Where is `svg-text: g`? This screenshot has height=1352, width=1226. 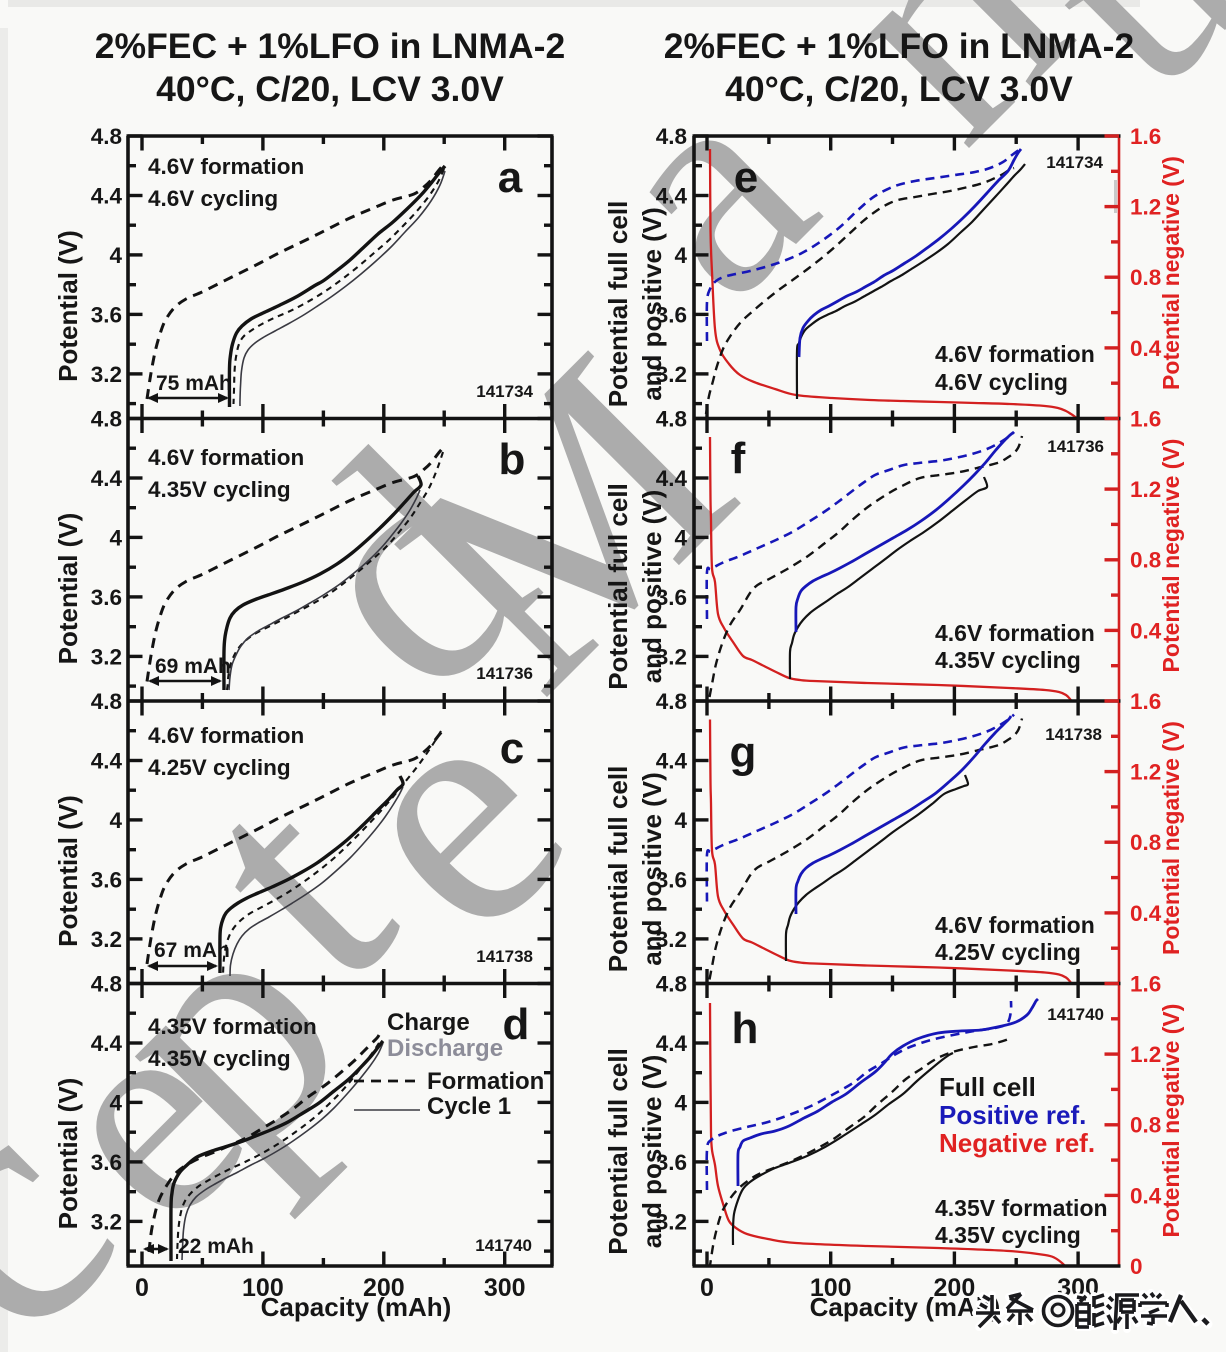 svg-text: g is located at coordinates (743, 752).